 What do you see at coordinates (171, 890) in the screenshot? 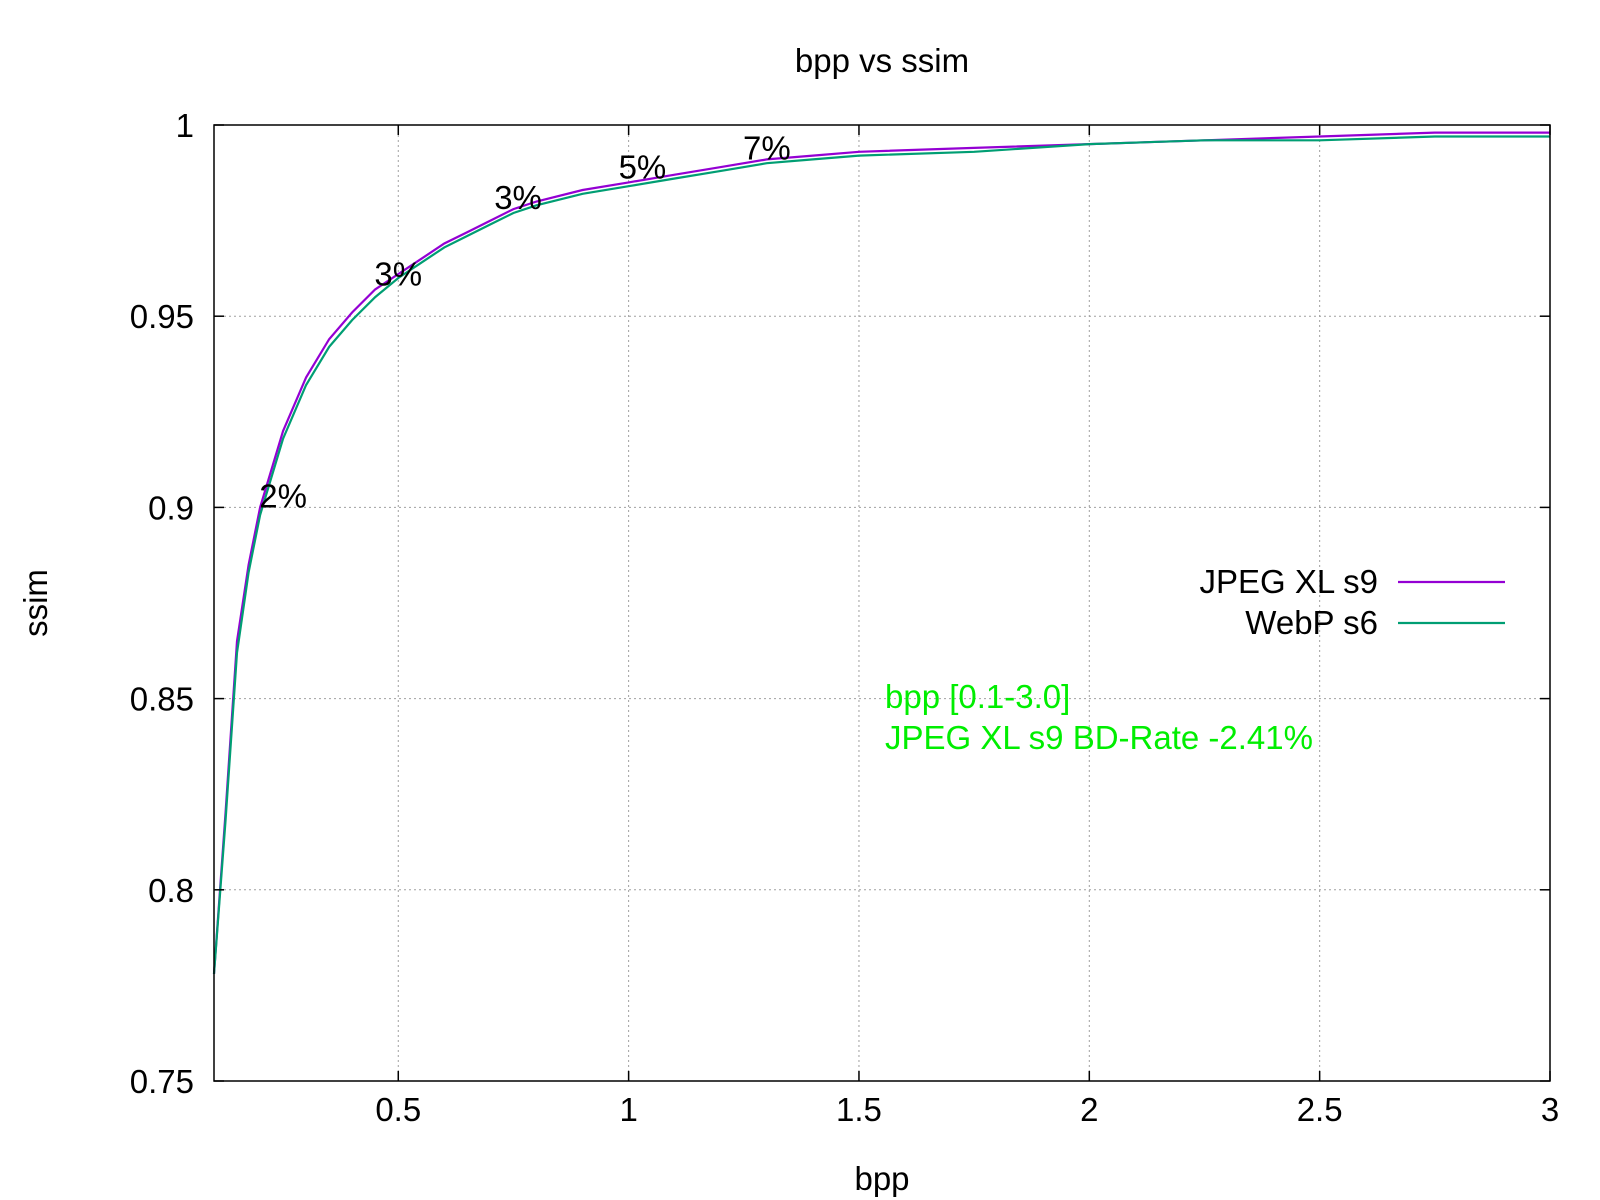
I see `y-tick-label: 0.8` at bounding box center [171, 890].